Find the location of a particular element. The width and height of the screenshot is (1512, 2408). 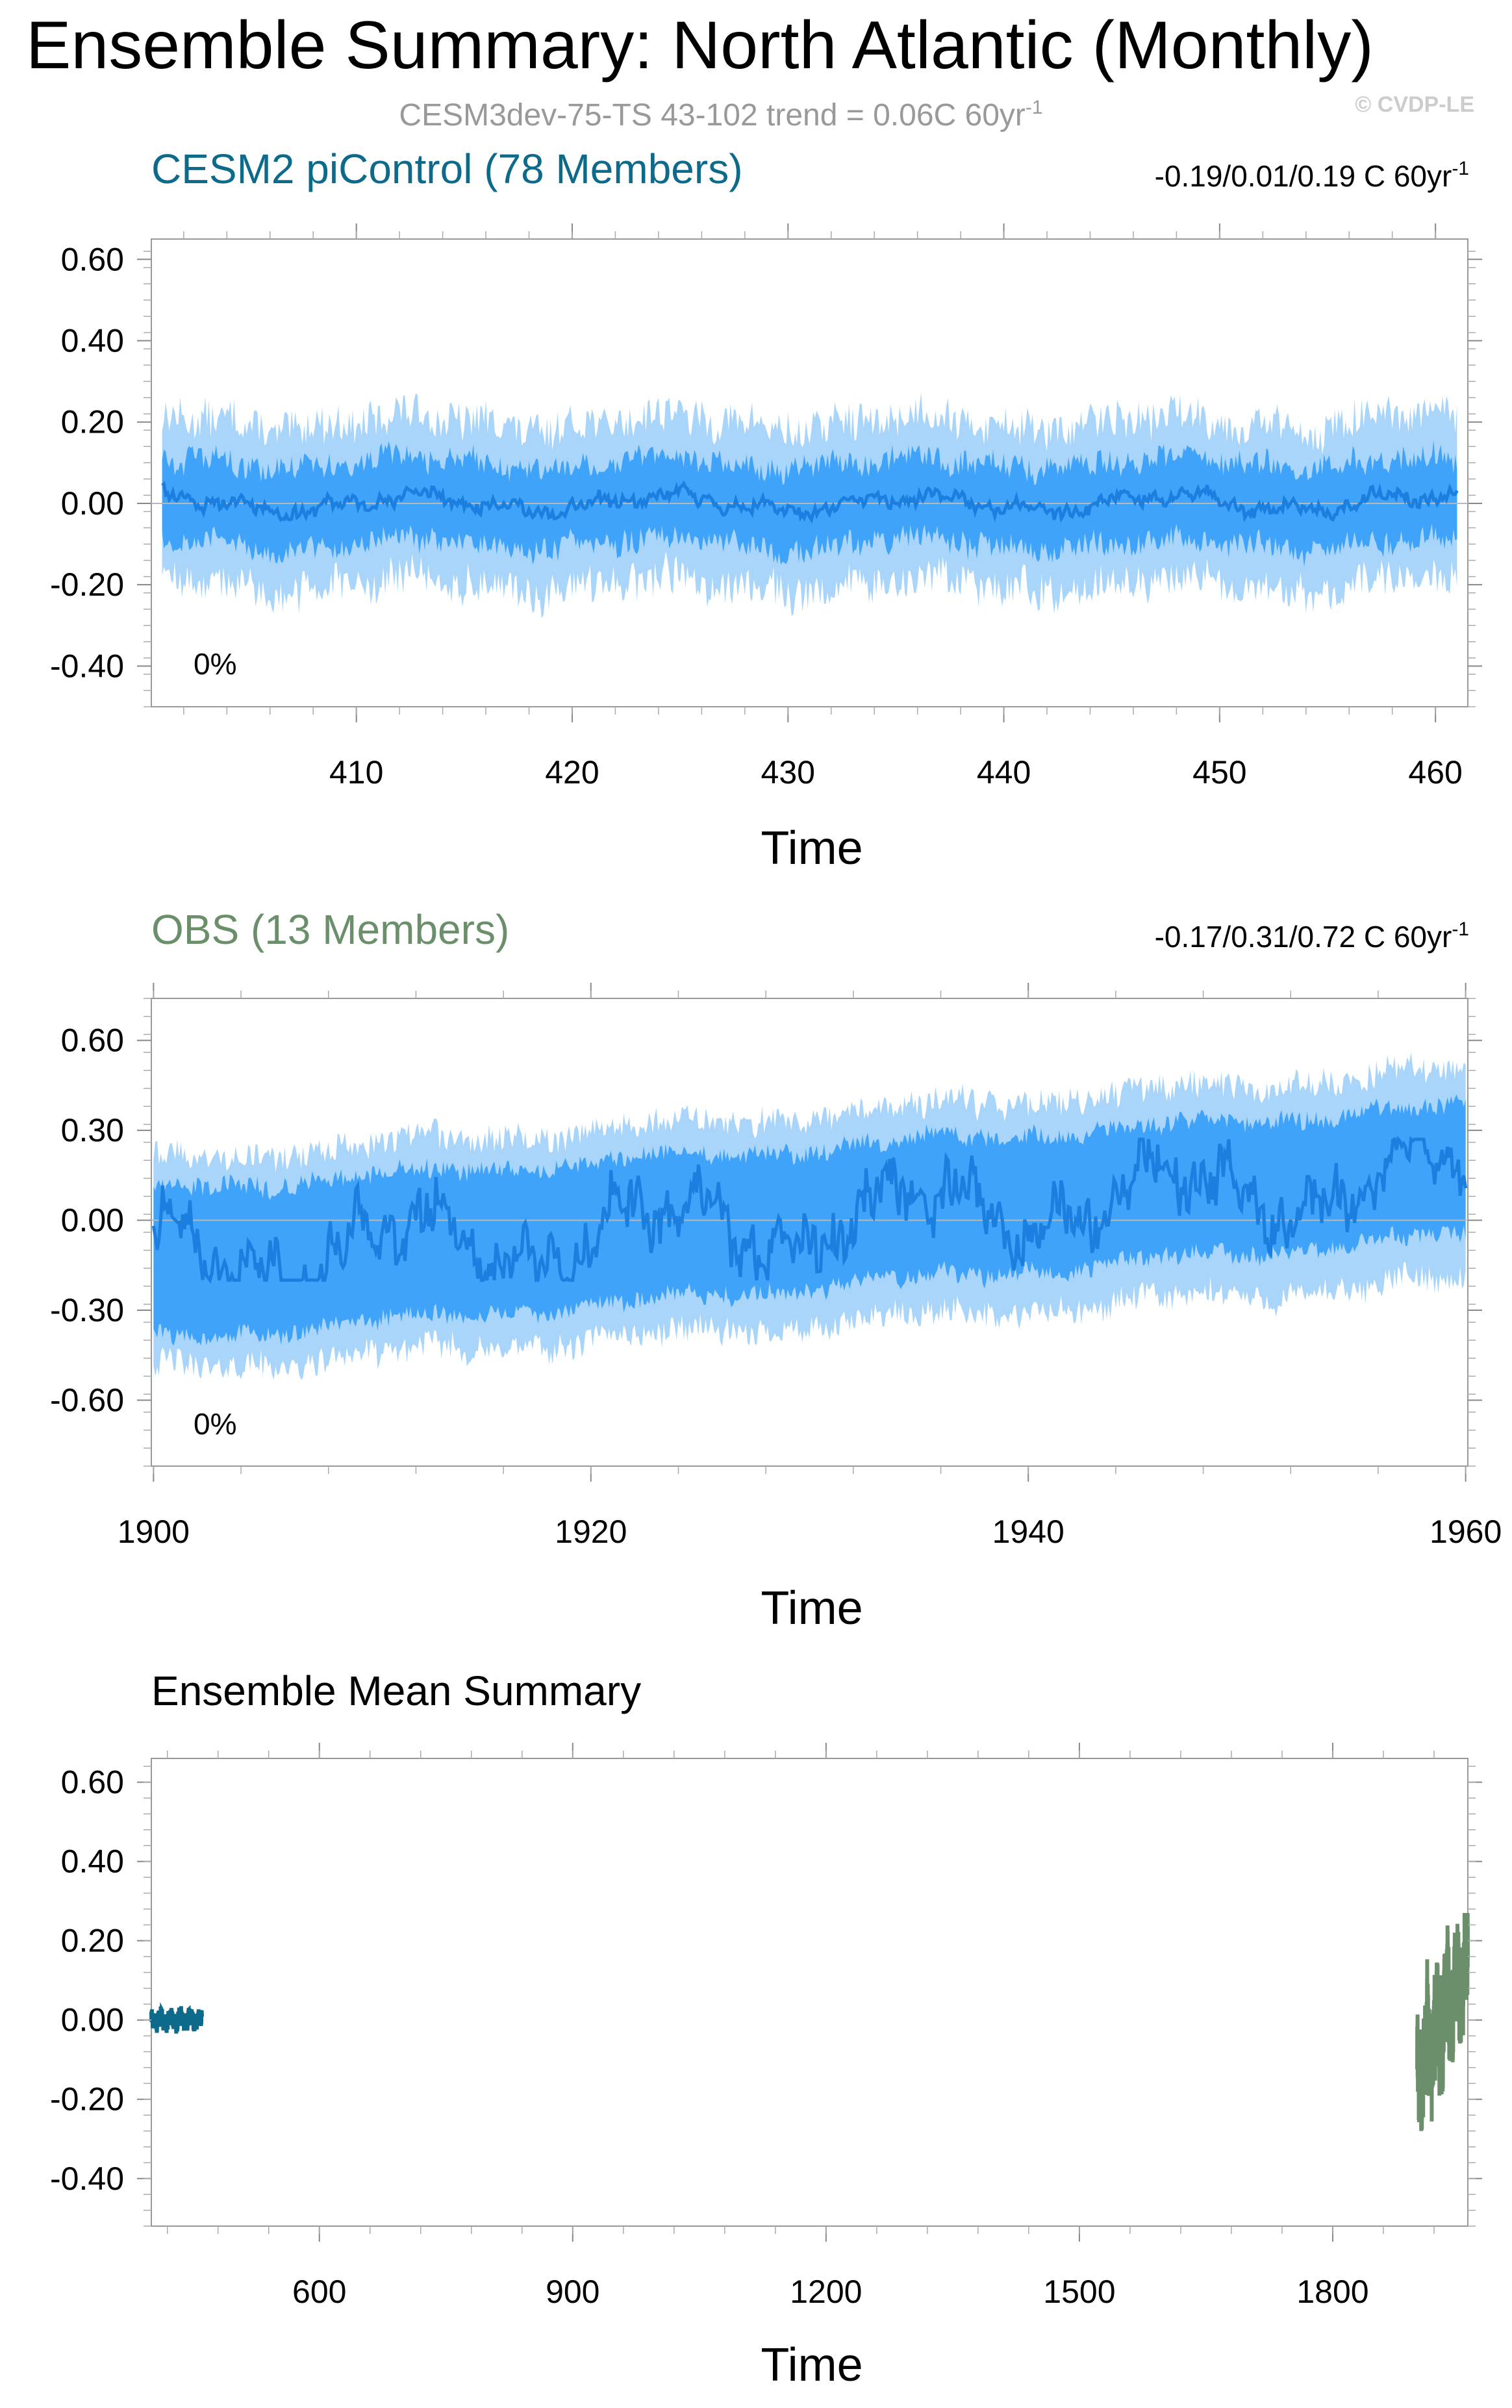

x-tick-label: 1500 is located at coordinates (1079, 2292).